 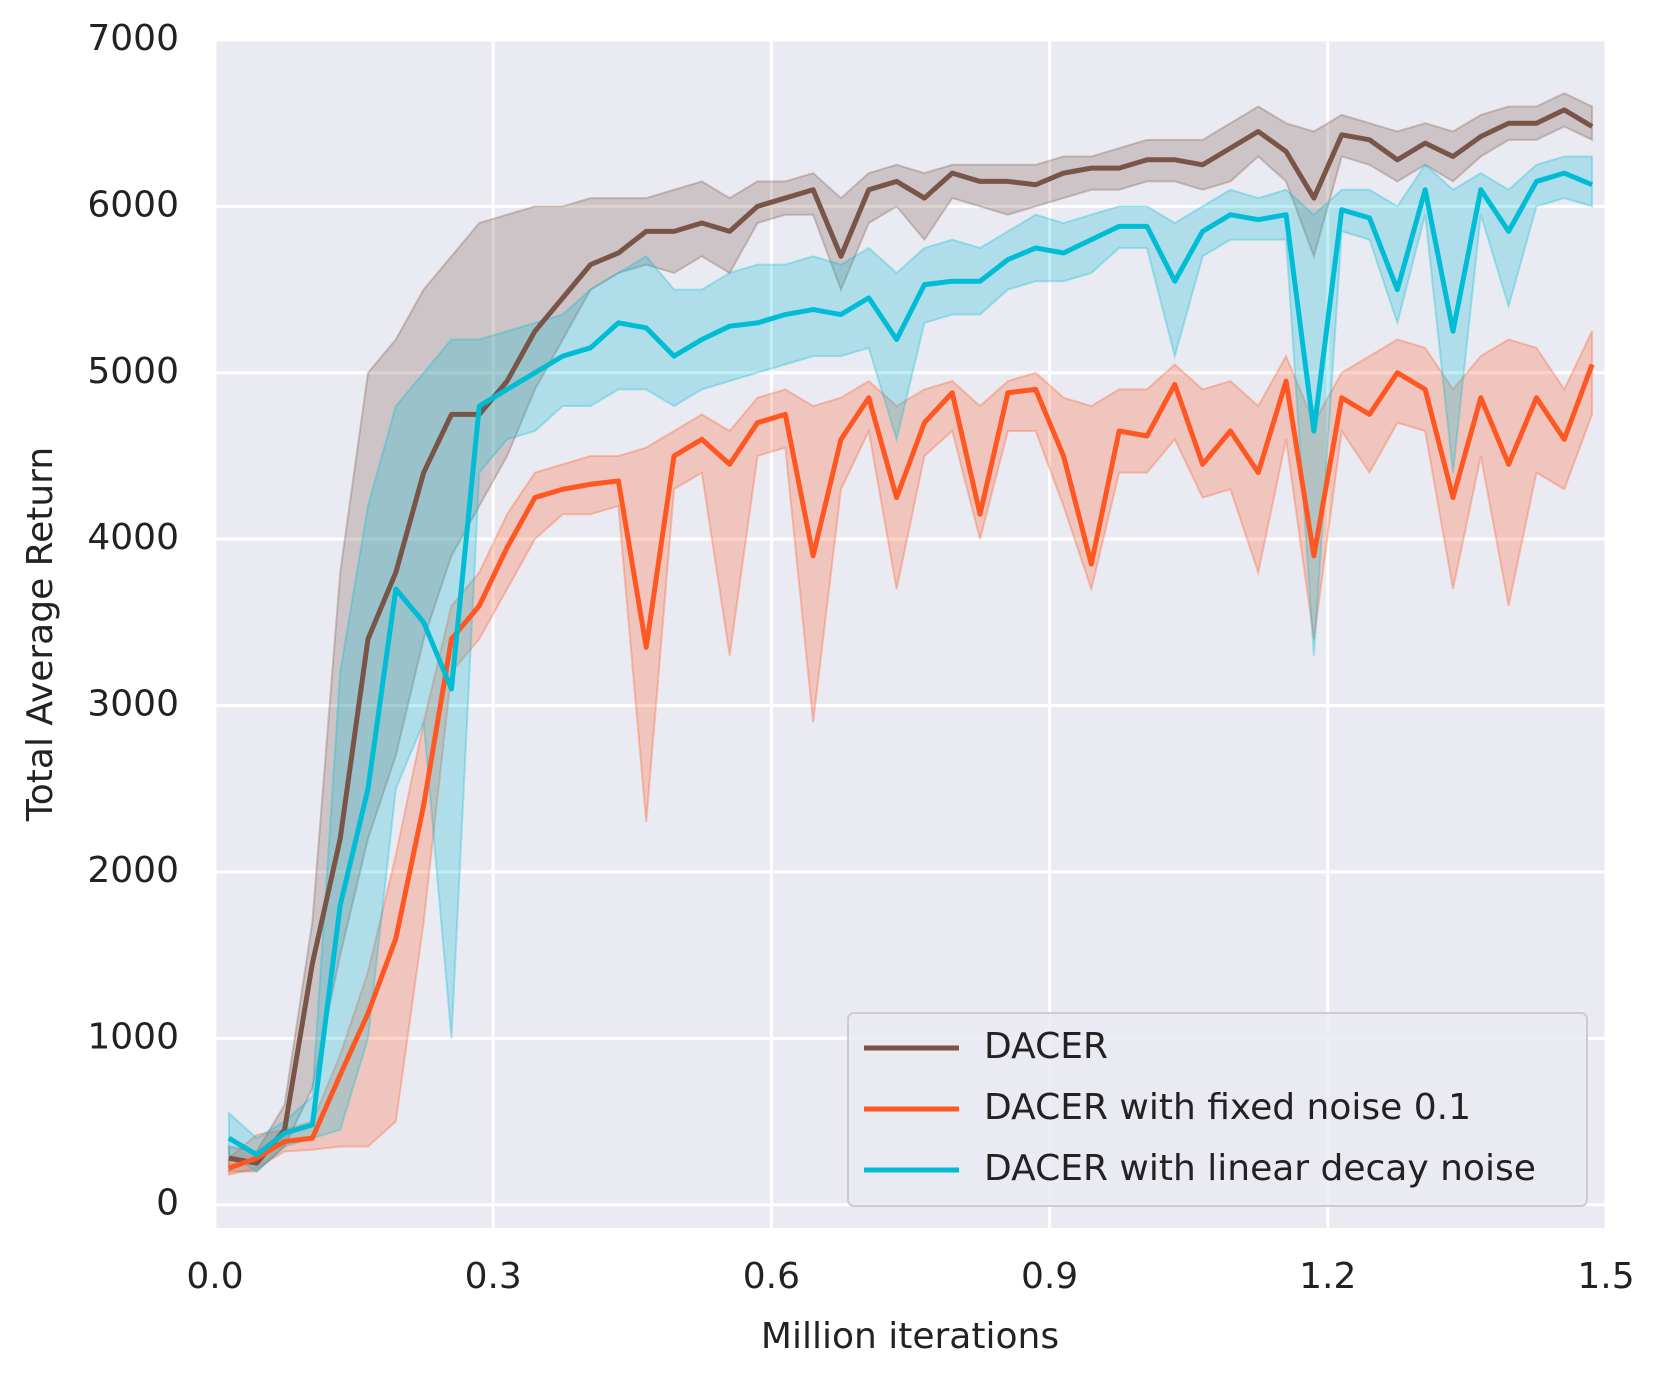 What do you see at coordinates (1327, 1276) in the screenshot?
I see `x-tick-label: 1.2` at bounding box center [1327, 1276].